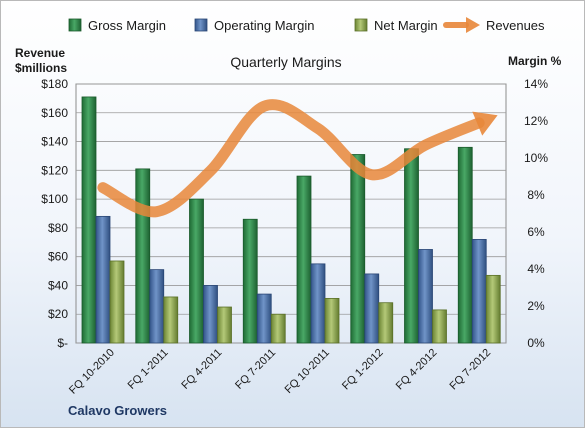 This screenshot has height=430, width=587. Describe the element at coordinates (54, 213) in the screenshot. I see `left-axis-ticks: $- $20 $40 $60 $80 $100 $120 $140 $160 $180` at that location.